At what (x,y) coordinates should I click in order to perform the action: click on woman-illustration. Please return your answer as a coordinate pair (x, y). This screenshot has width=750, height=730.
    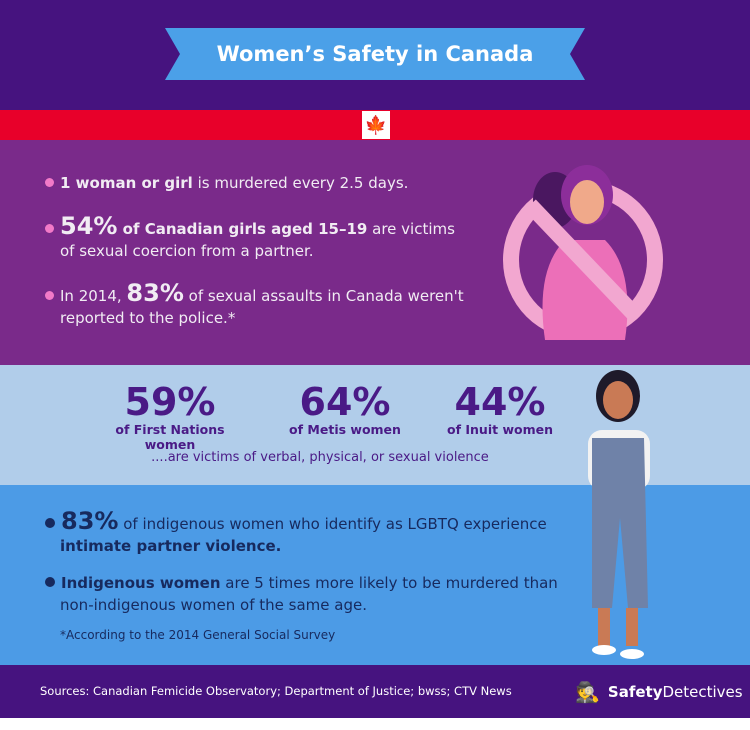
    Looking at the image, I should click on (619, 514).